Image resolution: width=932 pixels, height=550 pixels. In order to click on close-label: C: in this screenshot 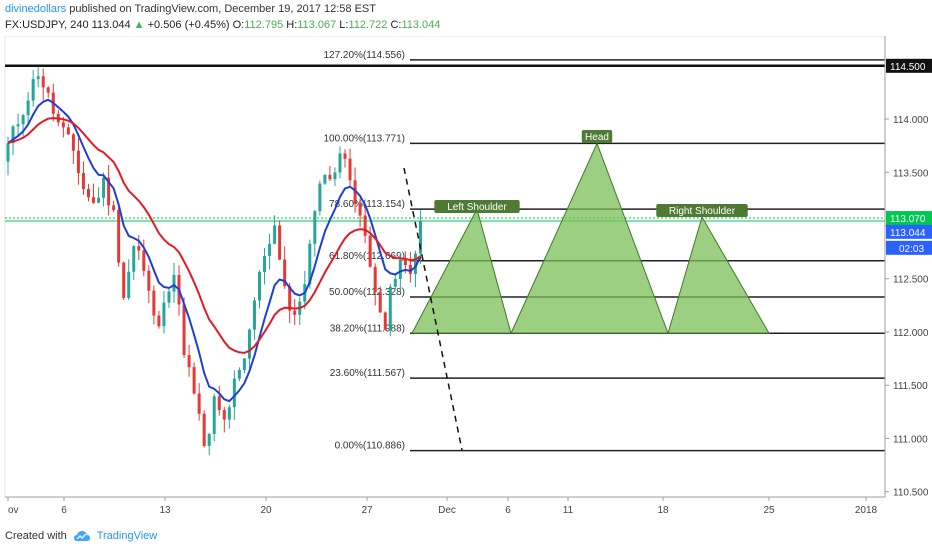, I will do `click(396, 25)`.